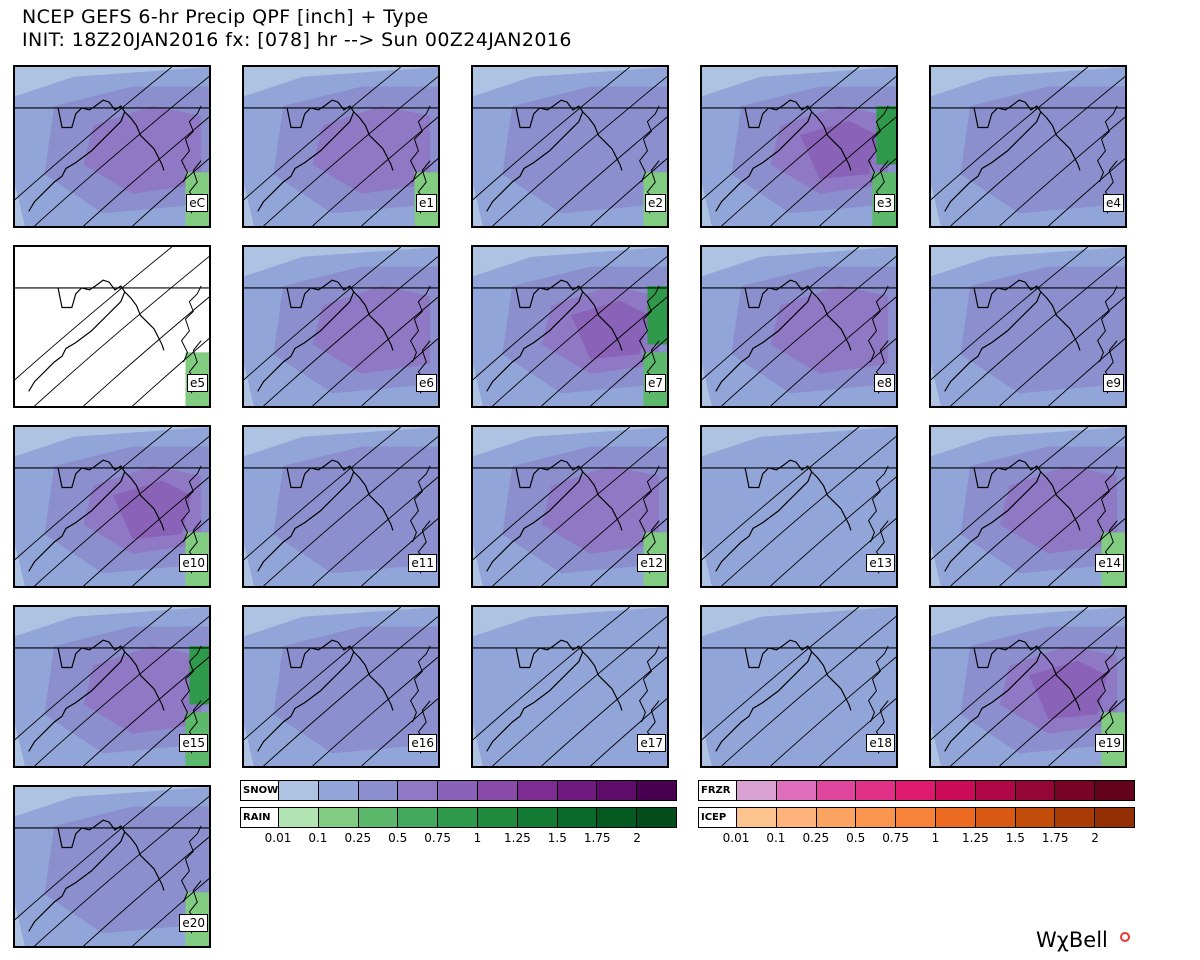 The height and width of the screenshot is (960, 1200). I want to click on ensemble-member-label: e17, so click(651, 743).